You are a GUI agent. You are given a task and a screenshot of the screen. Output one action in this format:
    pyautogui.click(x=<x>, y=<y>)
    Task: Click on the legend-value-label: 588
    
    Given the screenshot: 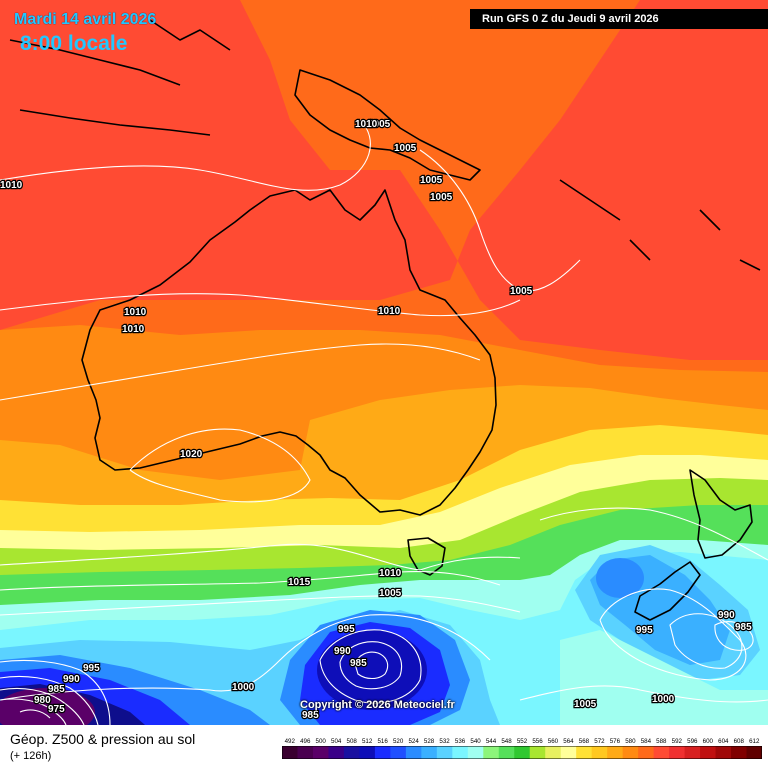 What is the action you would take?
    pyautogui.click(x=661, y=741)
    